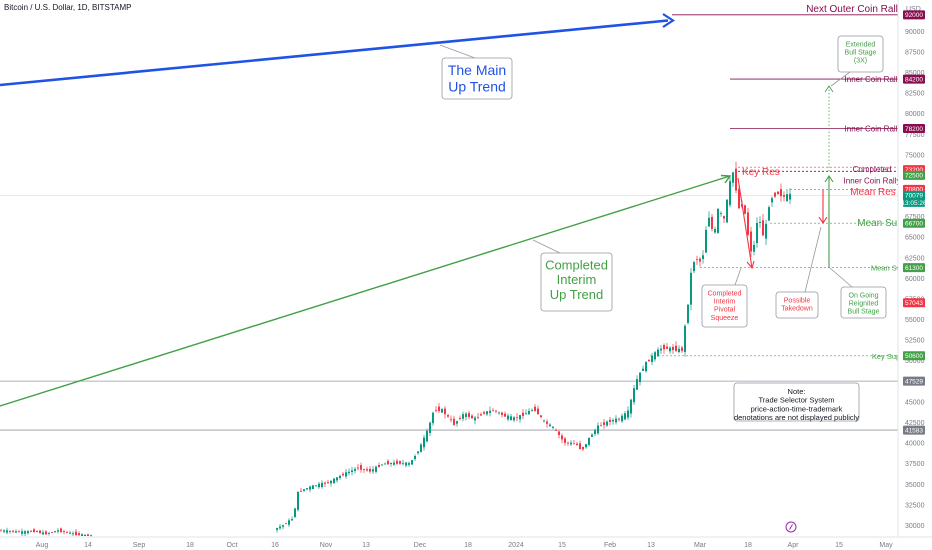 This screenshot has height=550, width=932. I want to click on price-tag: 57043, so click(914, 303).